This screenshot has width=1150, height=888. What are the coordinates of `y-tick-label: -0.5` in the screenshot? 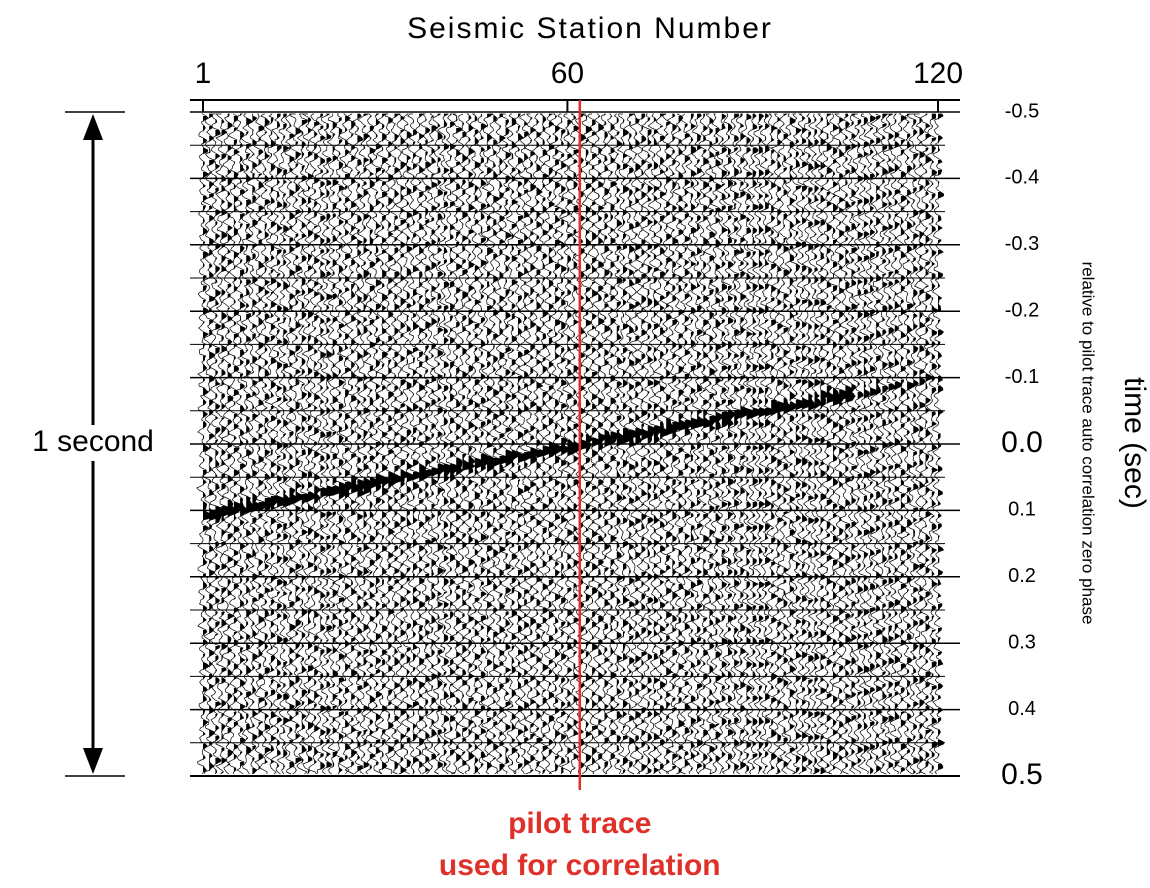 It's located at (1022, 111).